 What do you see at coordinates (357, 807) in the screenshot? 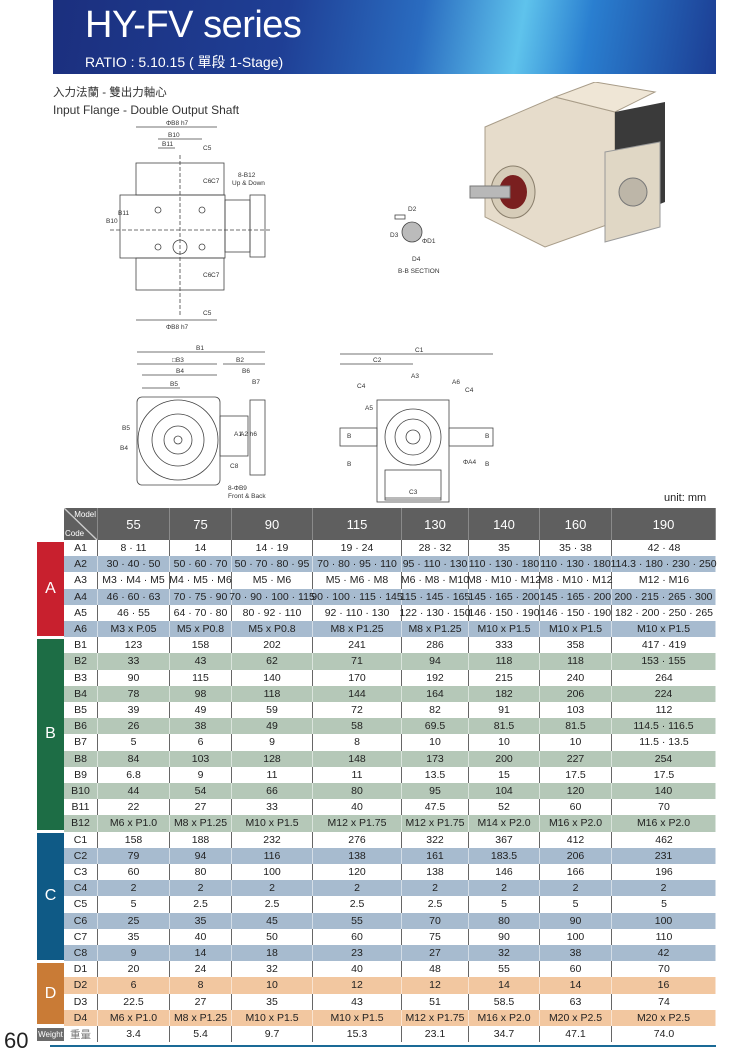
I see `cell-value: 40` at bounding box center [357, 807].